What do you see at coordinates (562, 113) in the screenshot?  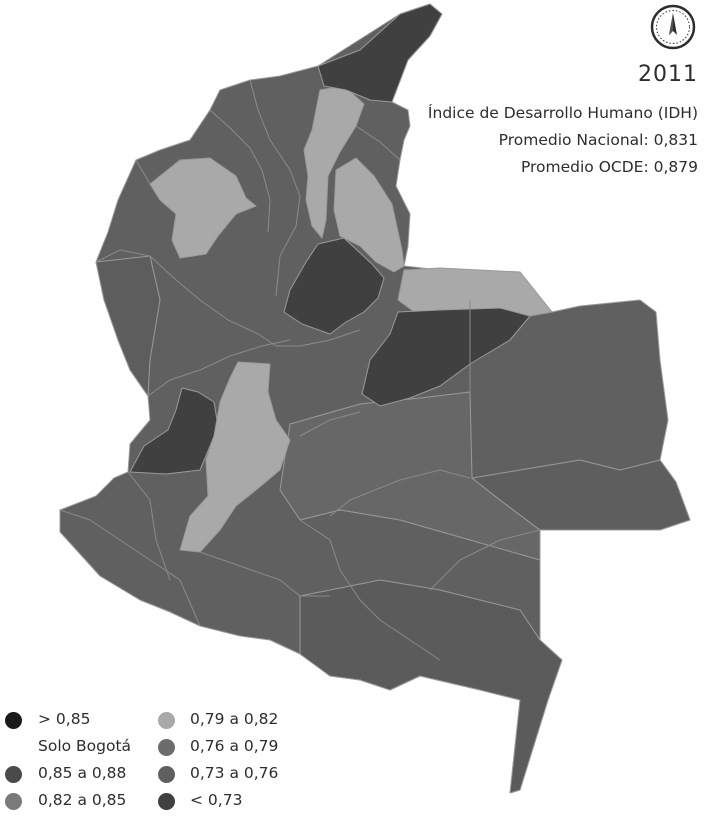 I see `index-title: Índice de Desarrollo Humano (IDH)` at bounding box center [562, 113].